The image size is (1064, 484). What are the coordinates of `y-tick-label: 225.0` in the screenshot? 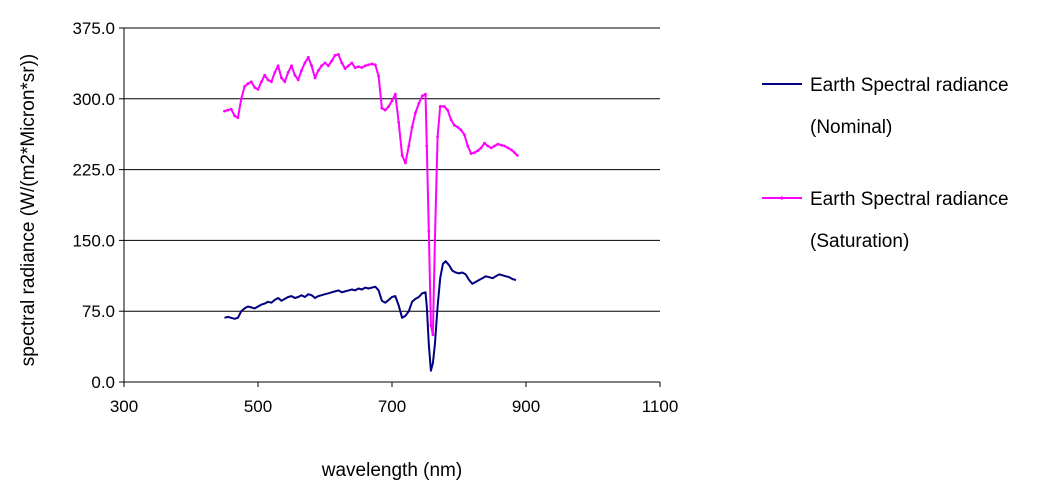 It's located at (93, 170).